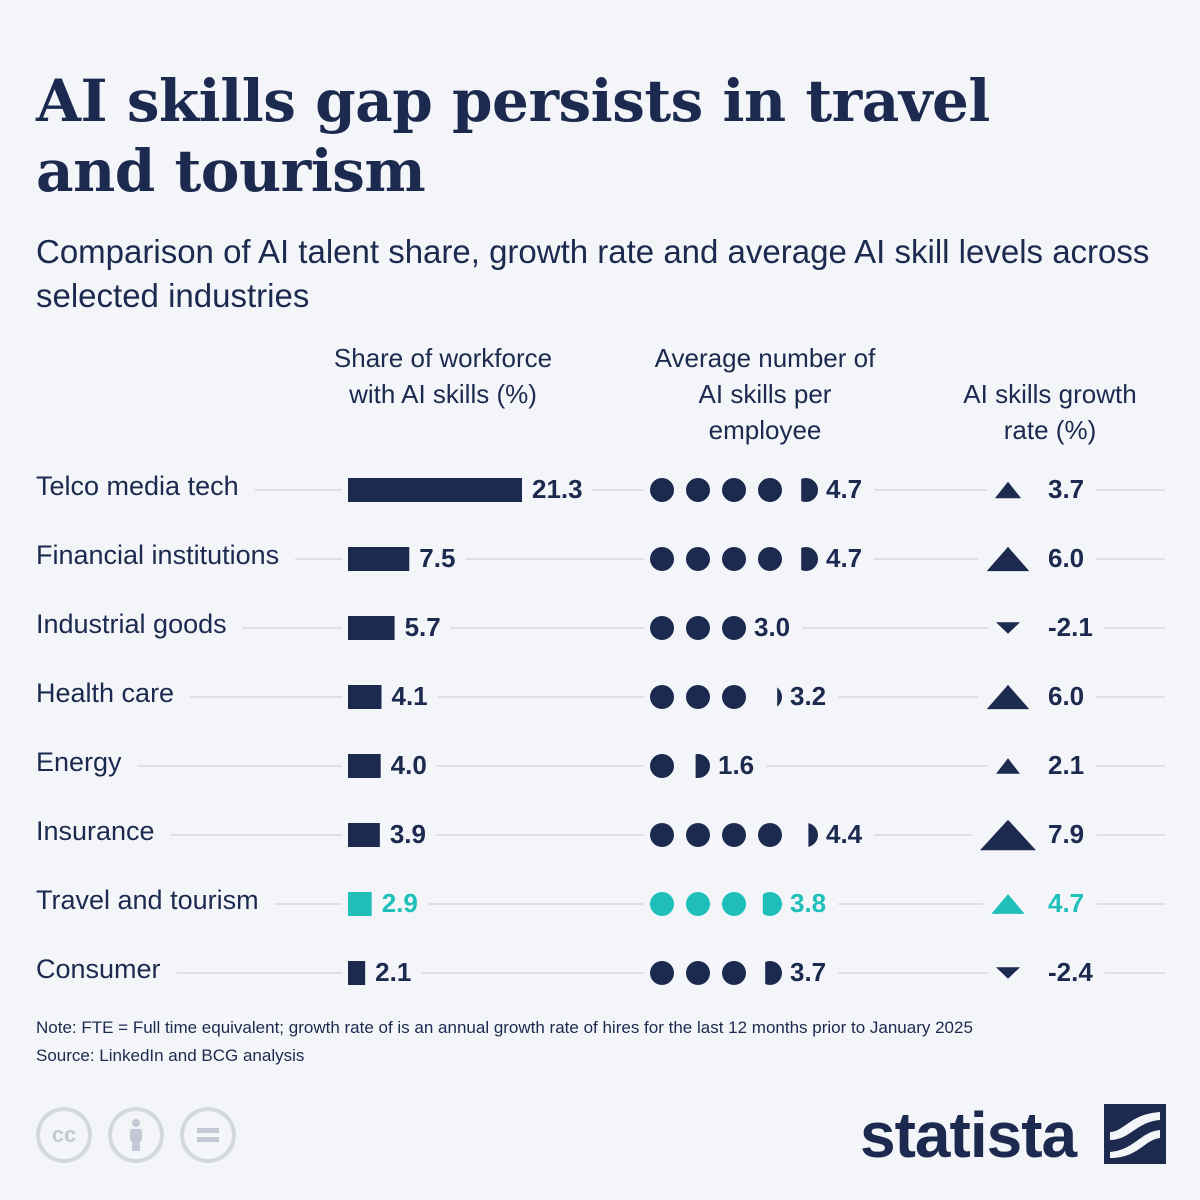 Image resolution: width=1200 pixels, height=1200 pixels. Describe the element at coordinates (808, 903) in the screenshot. I see `skills-value: 3.8` at that location.